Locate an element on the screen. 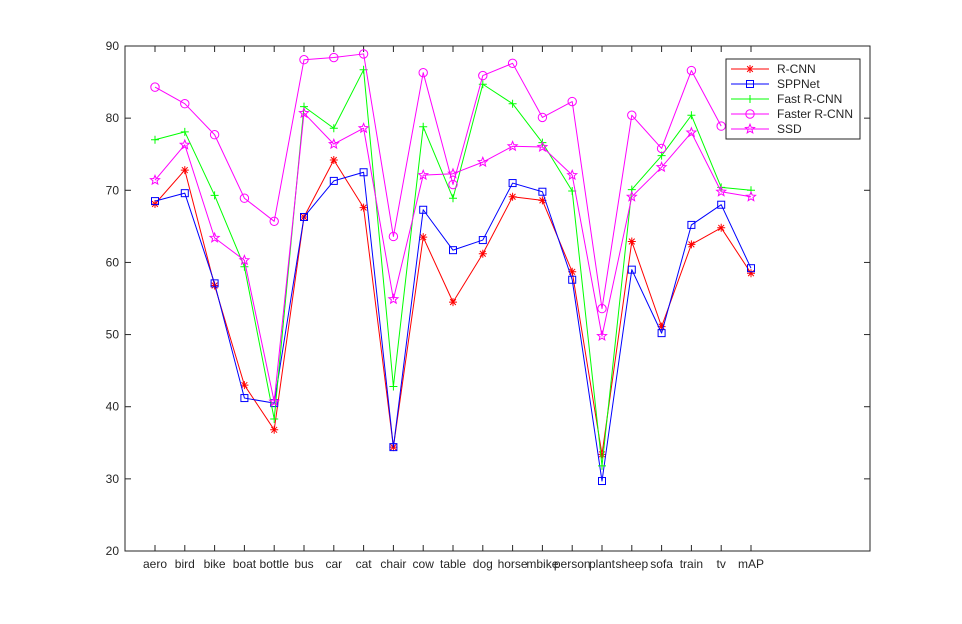  x-tick-label: aero is located at coordinates (155, 564).